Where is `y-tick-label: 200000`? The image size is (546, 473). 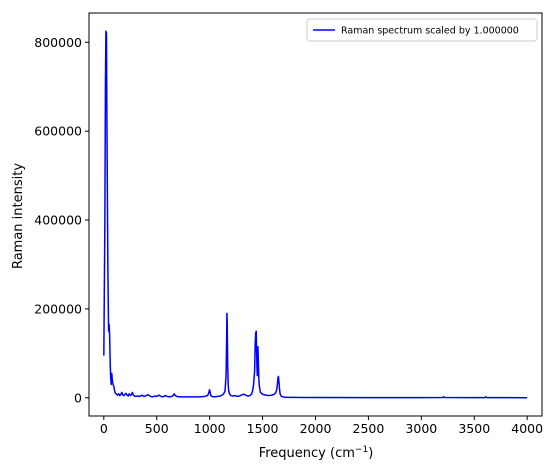 y-tick-label: 200000 is located at coordinates (58, 308).